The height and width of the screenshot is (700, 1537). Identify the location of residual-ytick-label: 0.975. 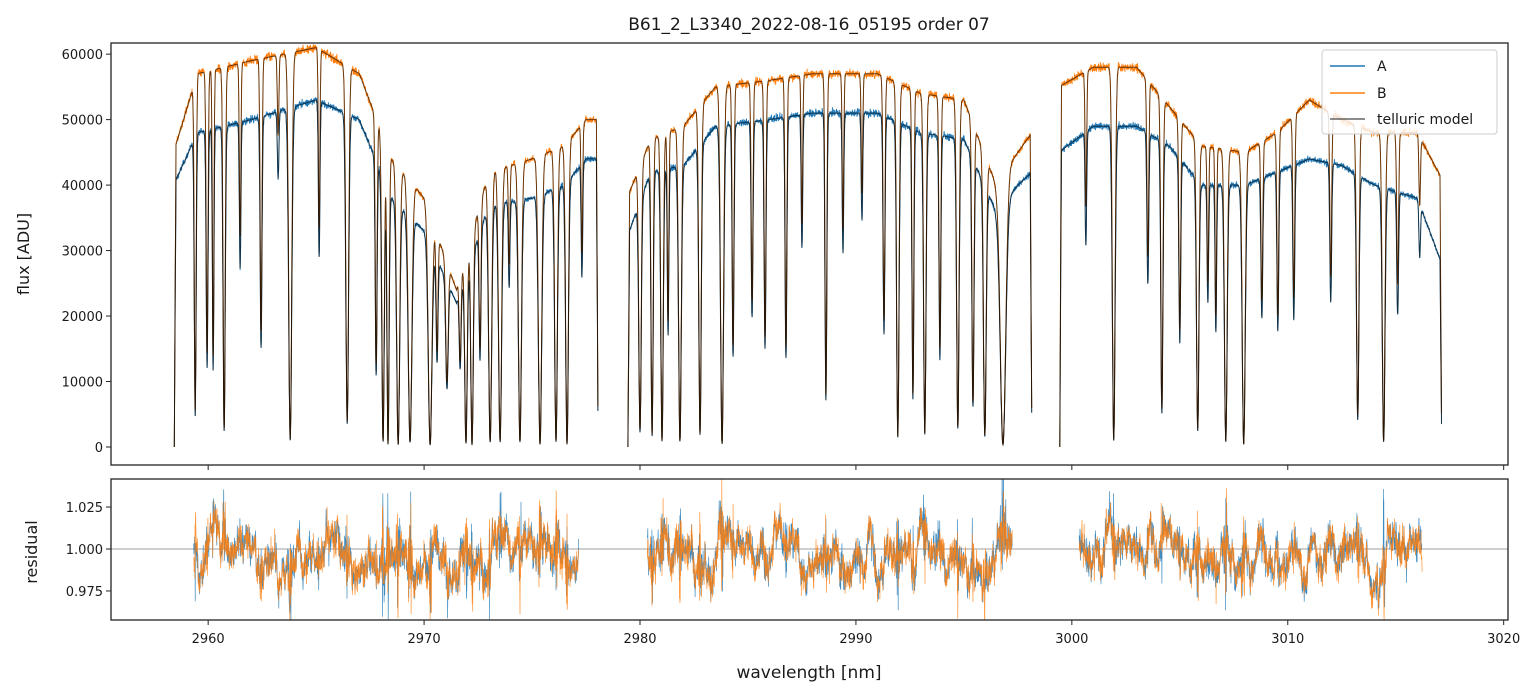
(84, 592).